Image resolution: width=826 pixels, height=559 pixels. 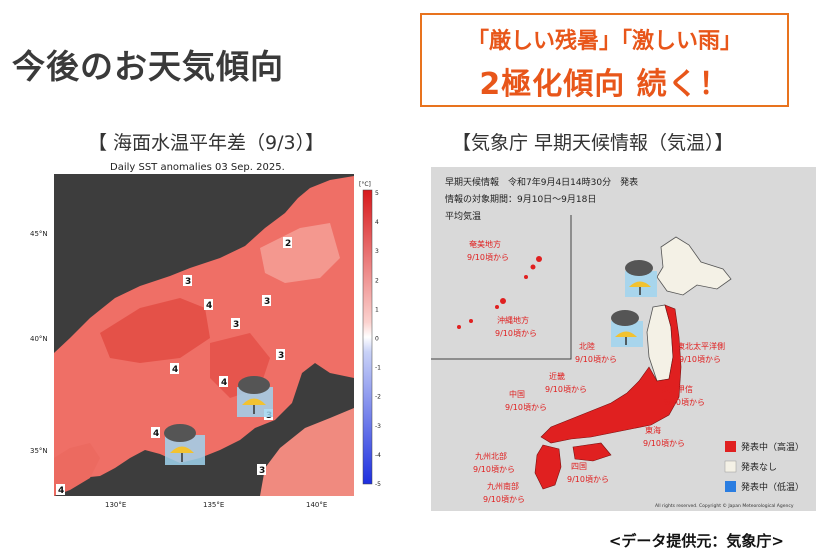 I want to click on colorbar-tick-label: 2, so click(x=377, y=280).